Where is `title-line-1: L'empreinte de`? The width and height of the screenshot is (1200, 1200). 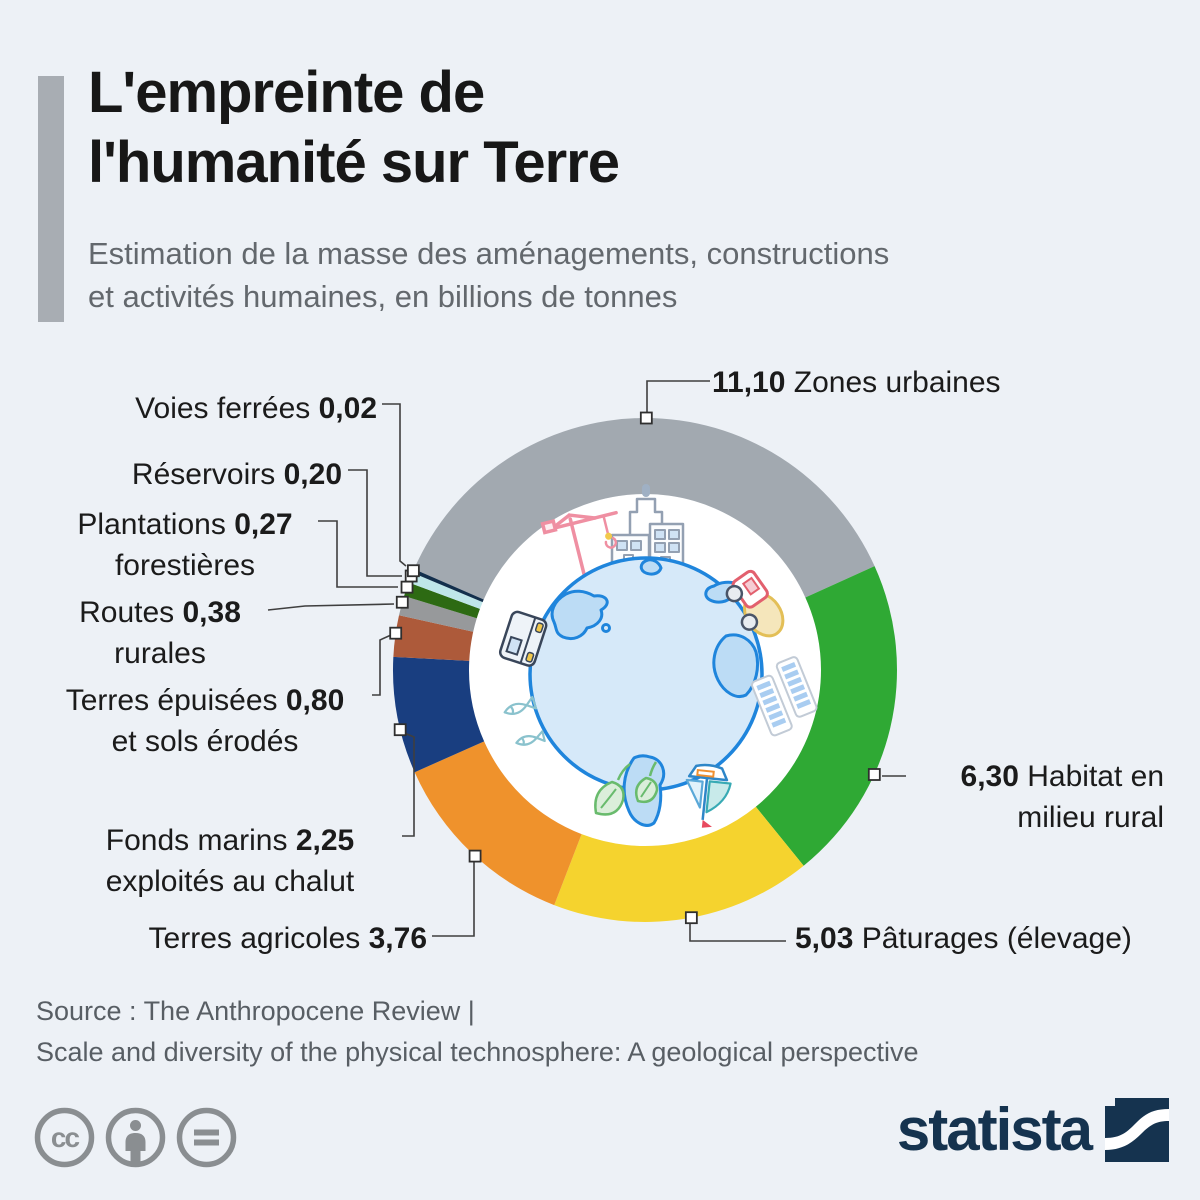 title-line-1: L'empreinte de is located at coordinates (286, 92).